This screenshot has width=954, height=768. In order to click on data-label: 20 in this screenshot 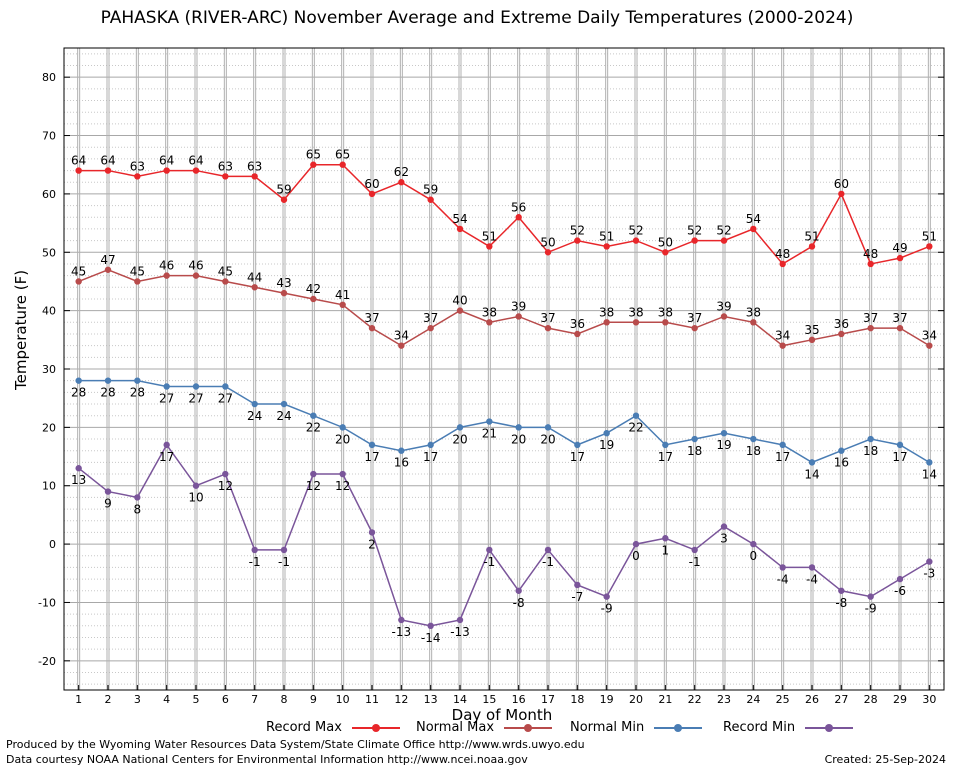, I will do `click(342, 439)`.